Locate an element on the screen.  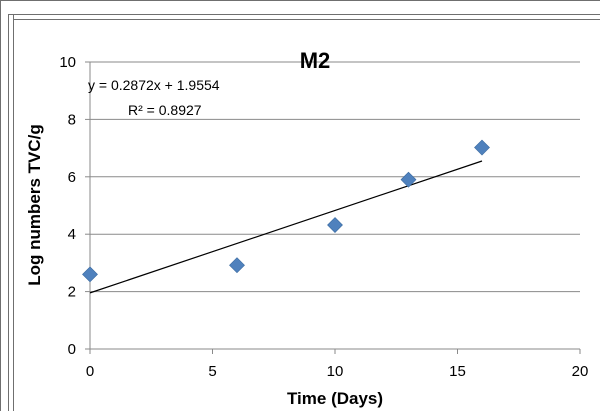
x-tick-label: 15 is located at coordinates (457, 371).